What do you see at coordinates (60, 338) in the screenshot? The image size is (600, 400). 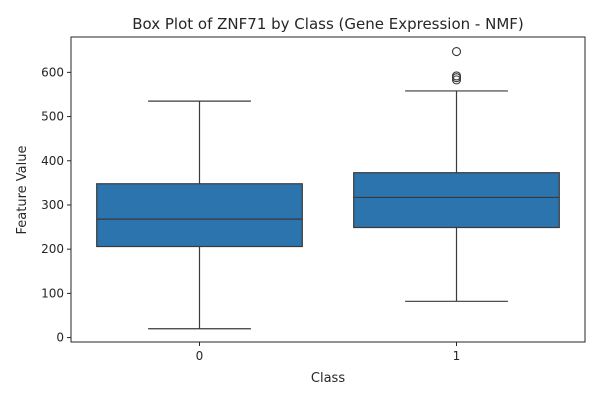 I see `y-tick-label: 0` at bounding box center [60, 338].